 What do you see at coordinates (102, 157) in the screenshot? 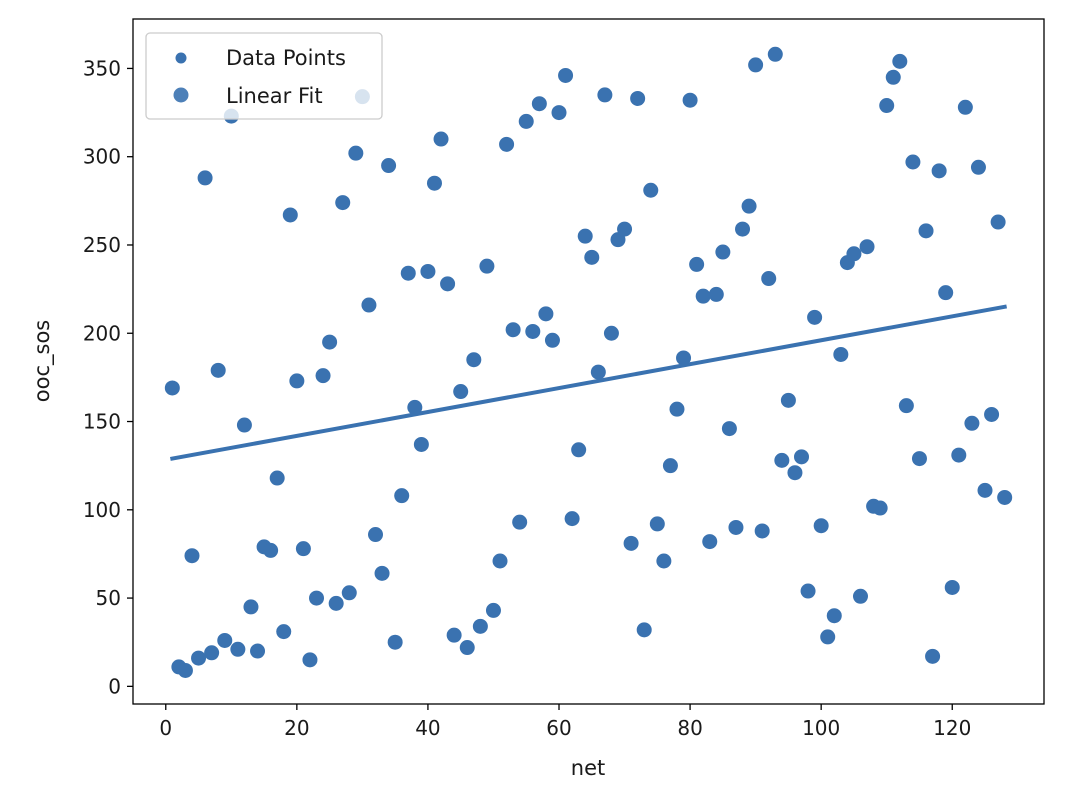
I see `y-tick-label-300: 300` at bounding box center [102, 157].